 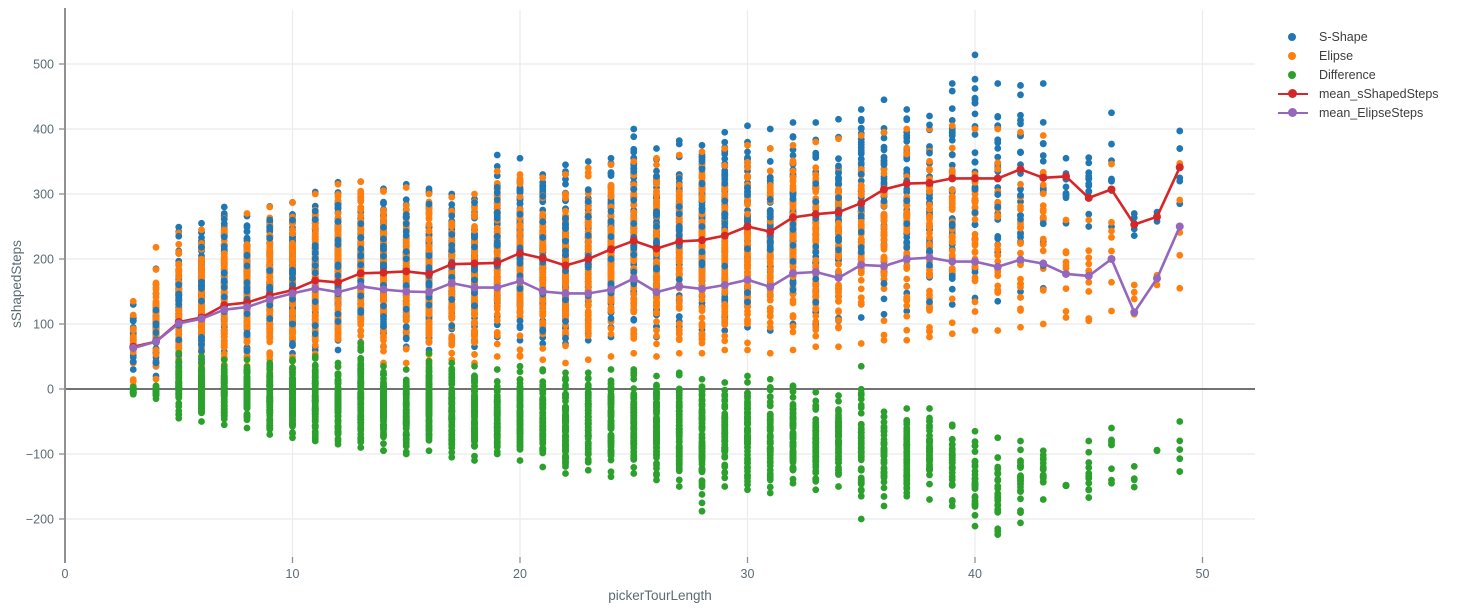 What do you see at coordinates (1369, 113) in the screenshot?
I see `legend-label: mean_ElipseSteps` at bounding box center [1369, 113].